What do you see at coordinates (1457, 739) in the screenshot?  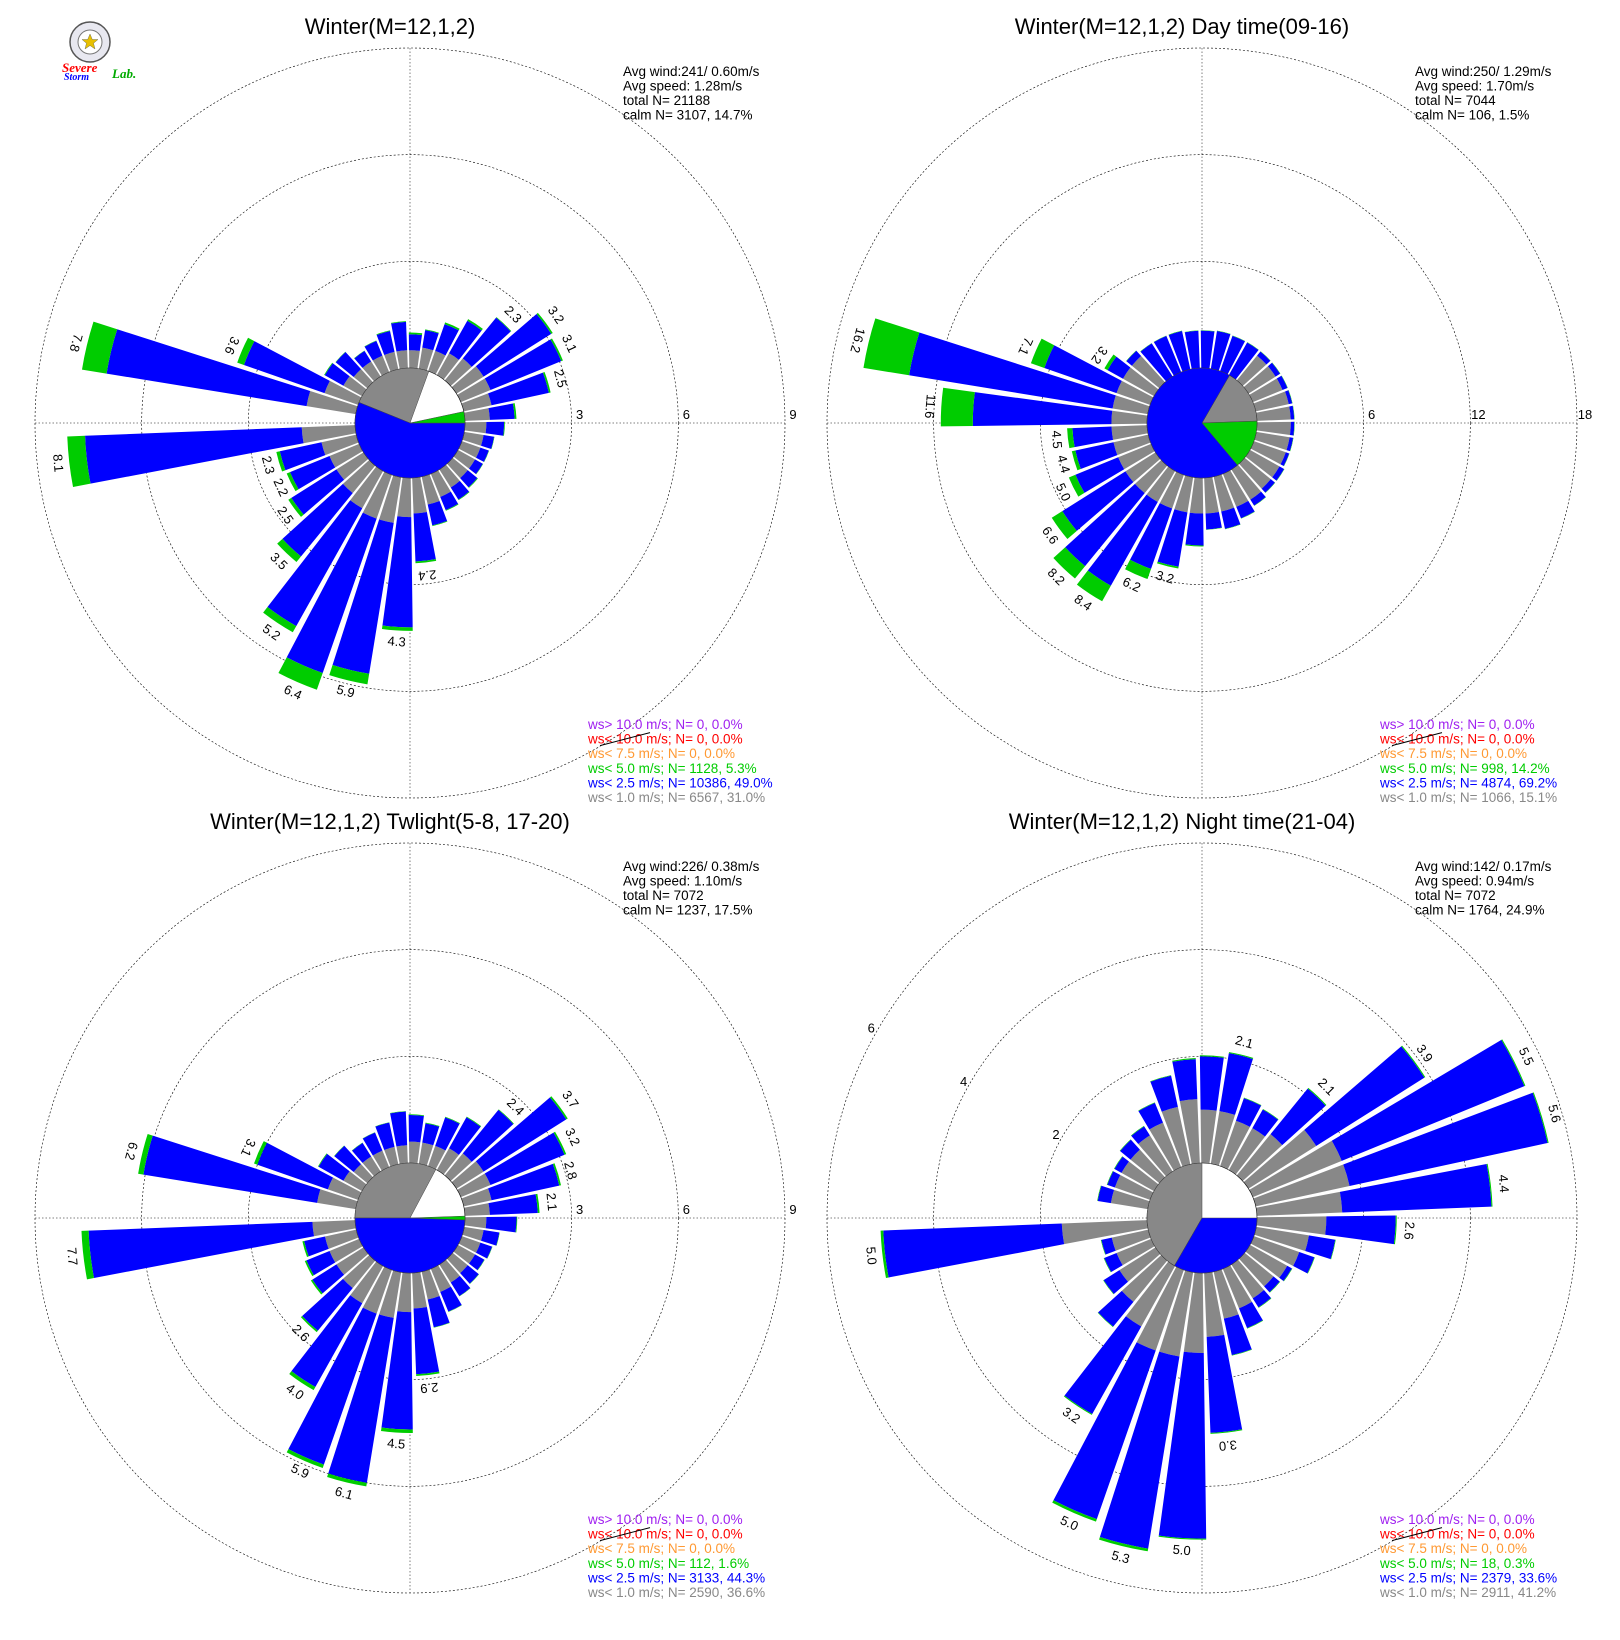 I see `legend-entry: ws< 10.0 m/s; N= 0, 0.0%` at bounding box center [1457, 739].